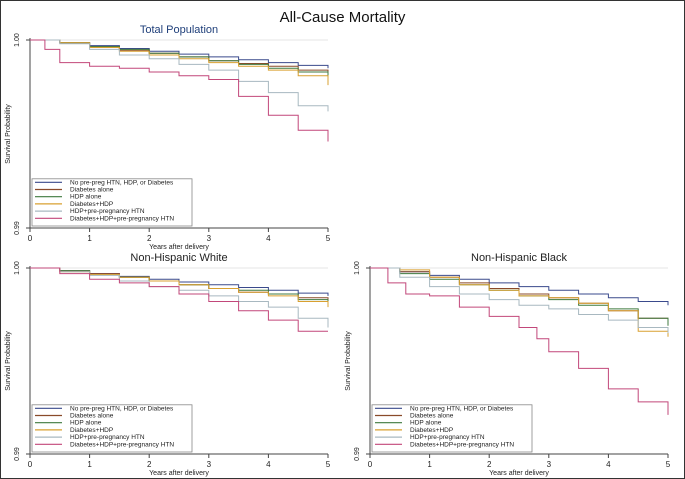 The image size is (685, 479). I want to click on panel-title: Non-Hispanic Black, so click(519, 258).